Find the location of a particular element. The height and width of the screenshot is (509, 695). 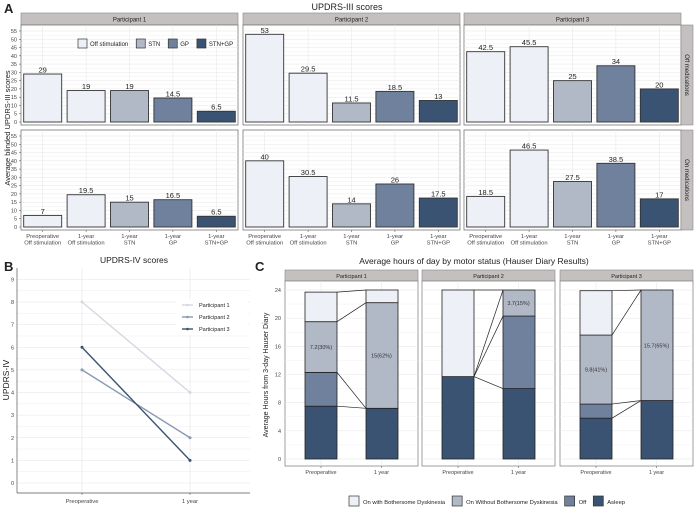

facet-strip-label: Participant 1 is located at coordinates (130, 21).